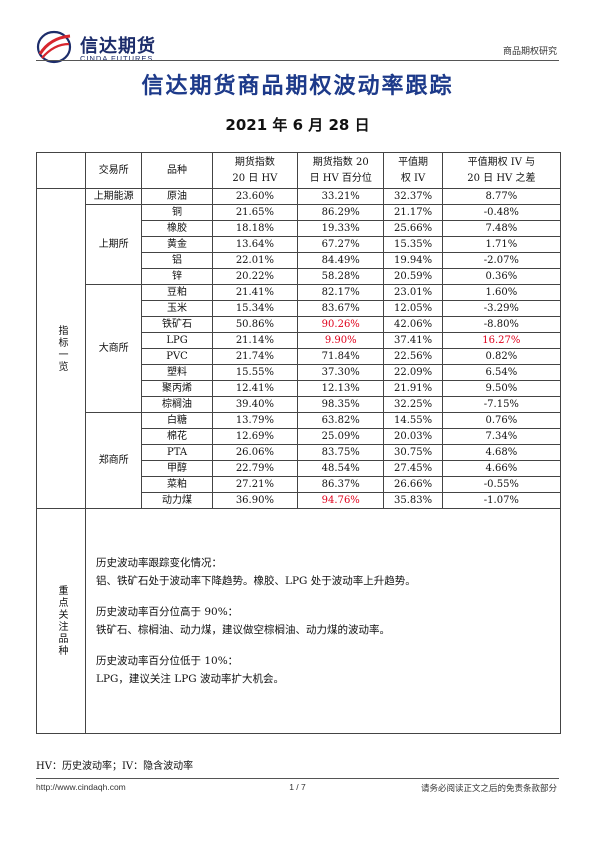 The height and width of the screenshot is (842, 595). Describe the element at coordinates (177, 372) in the screenshot. I see `product-cell: 塑料` at that location.